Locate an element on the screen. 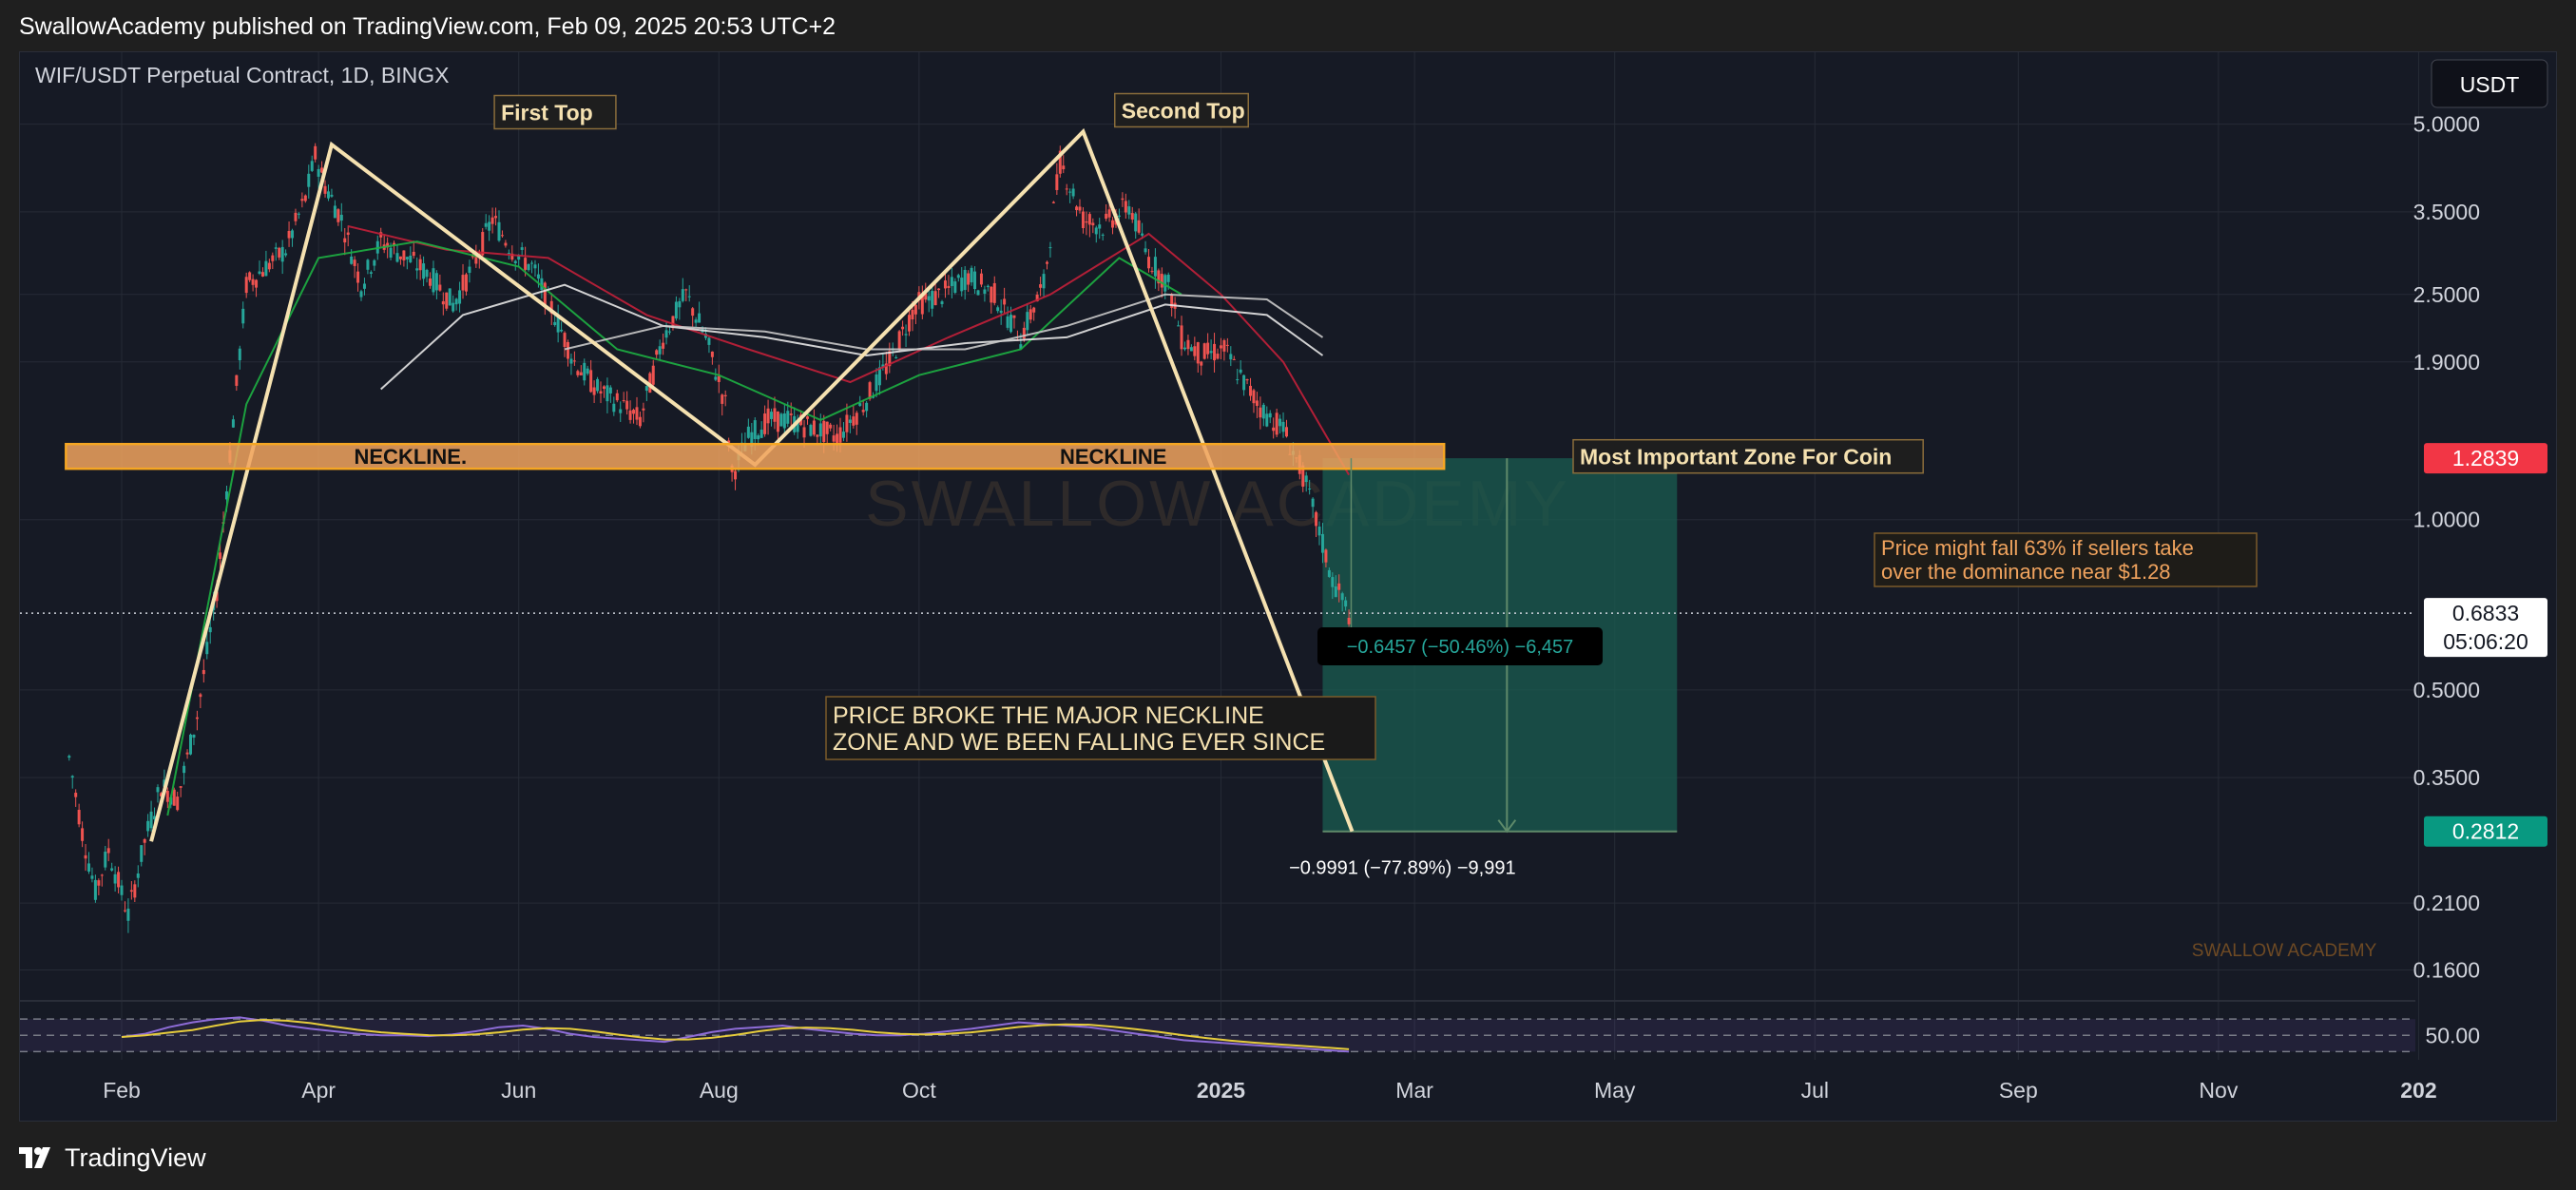 This screenshot has height=1190, width=2576. zone-label: Most Important Zone For Coin is located at coordinates (1748, 456).